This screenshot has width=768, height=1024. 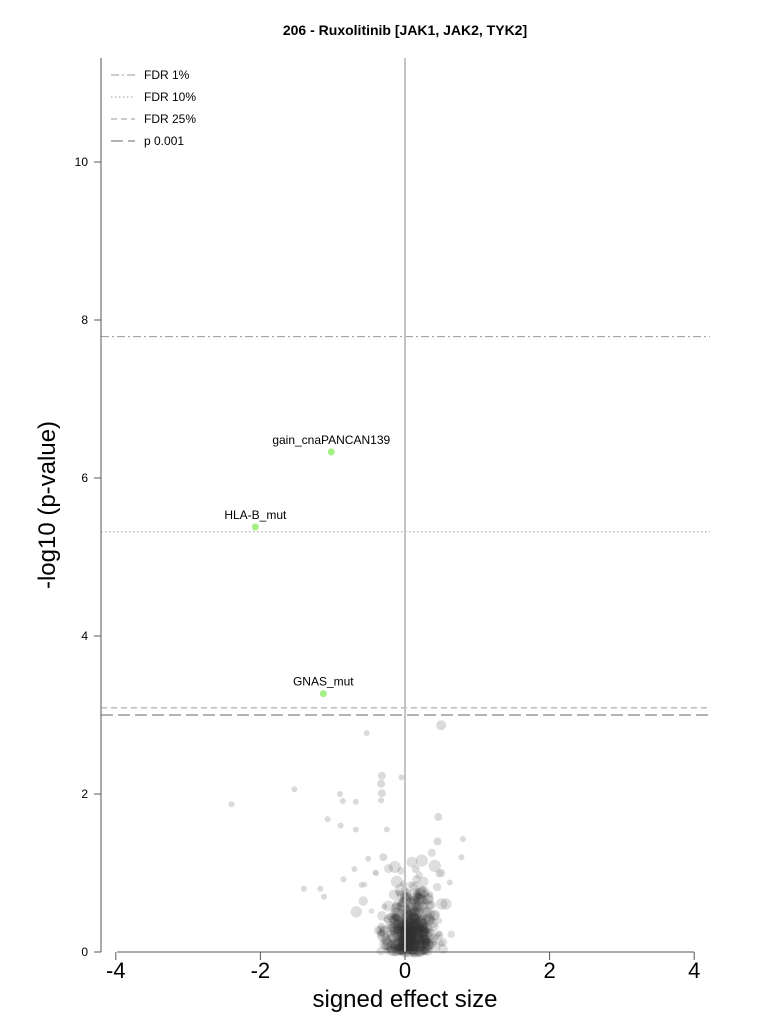 I want to click on x-tick-label: 0, so click(x=405, y=970).